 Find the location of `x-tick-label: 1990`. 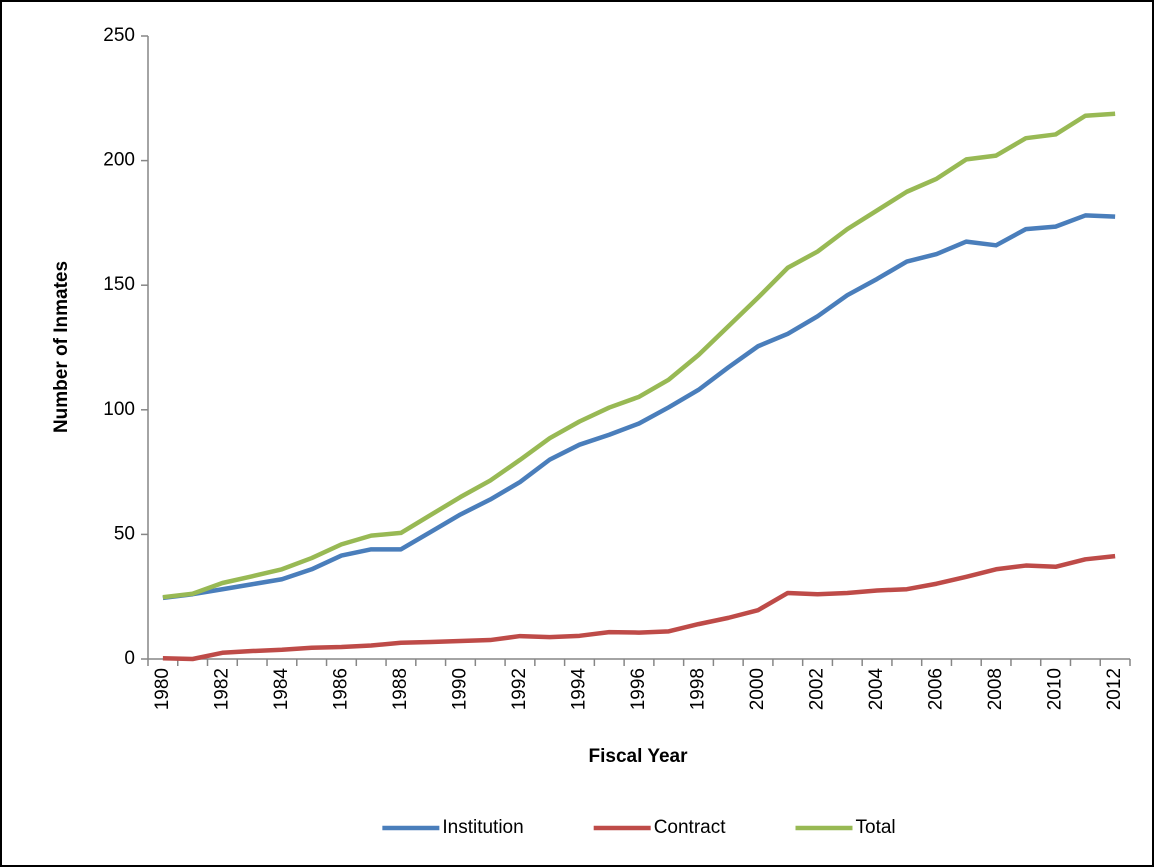

x-tick-label: 1990 is located at coordinates (459, 689).